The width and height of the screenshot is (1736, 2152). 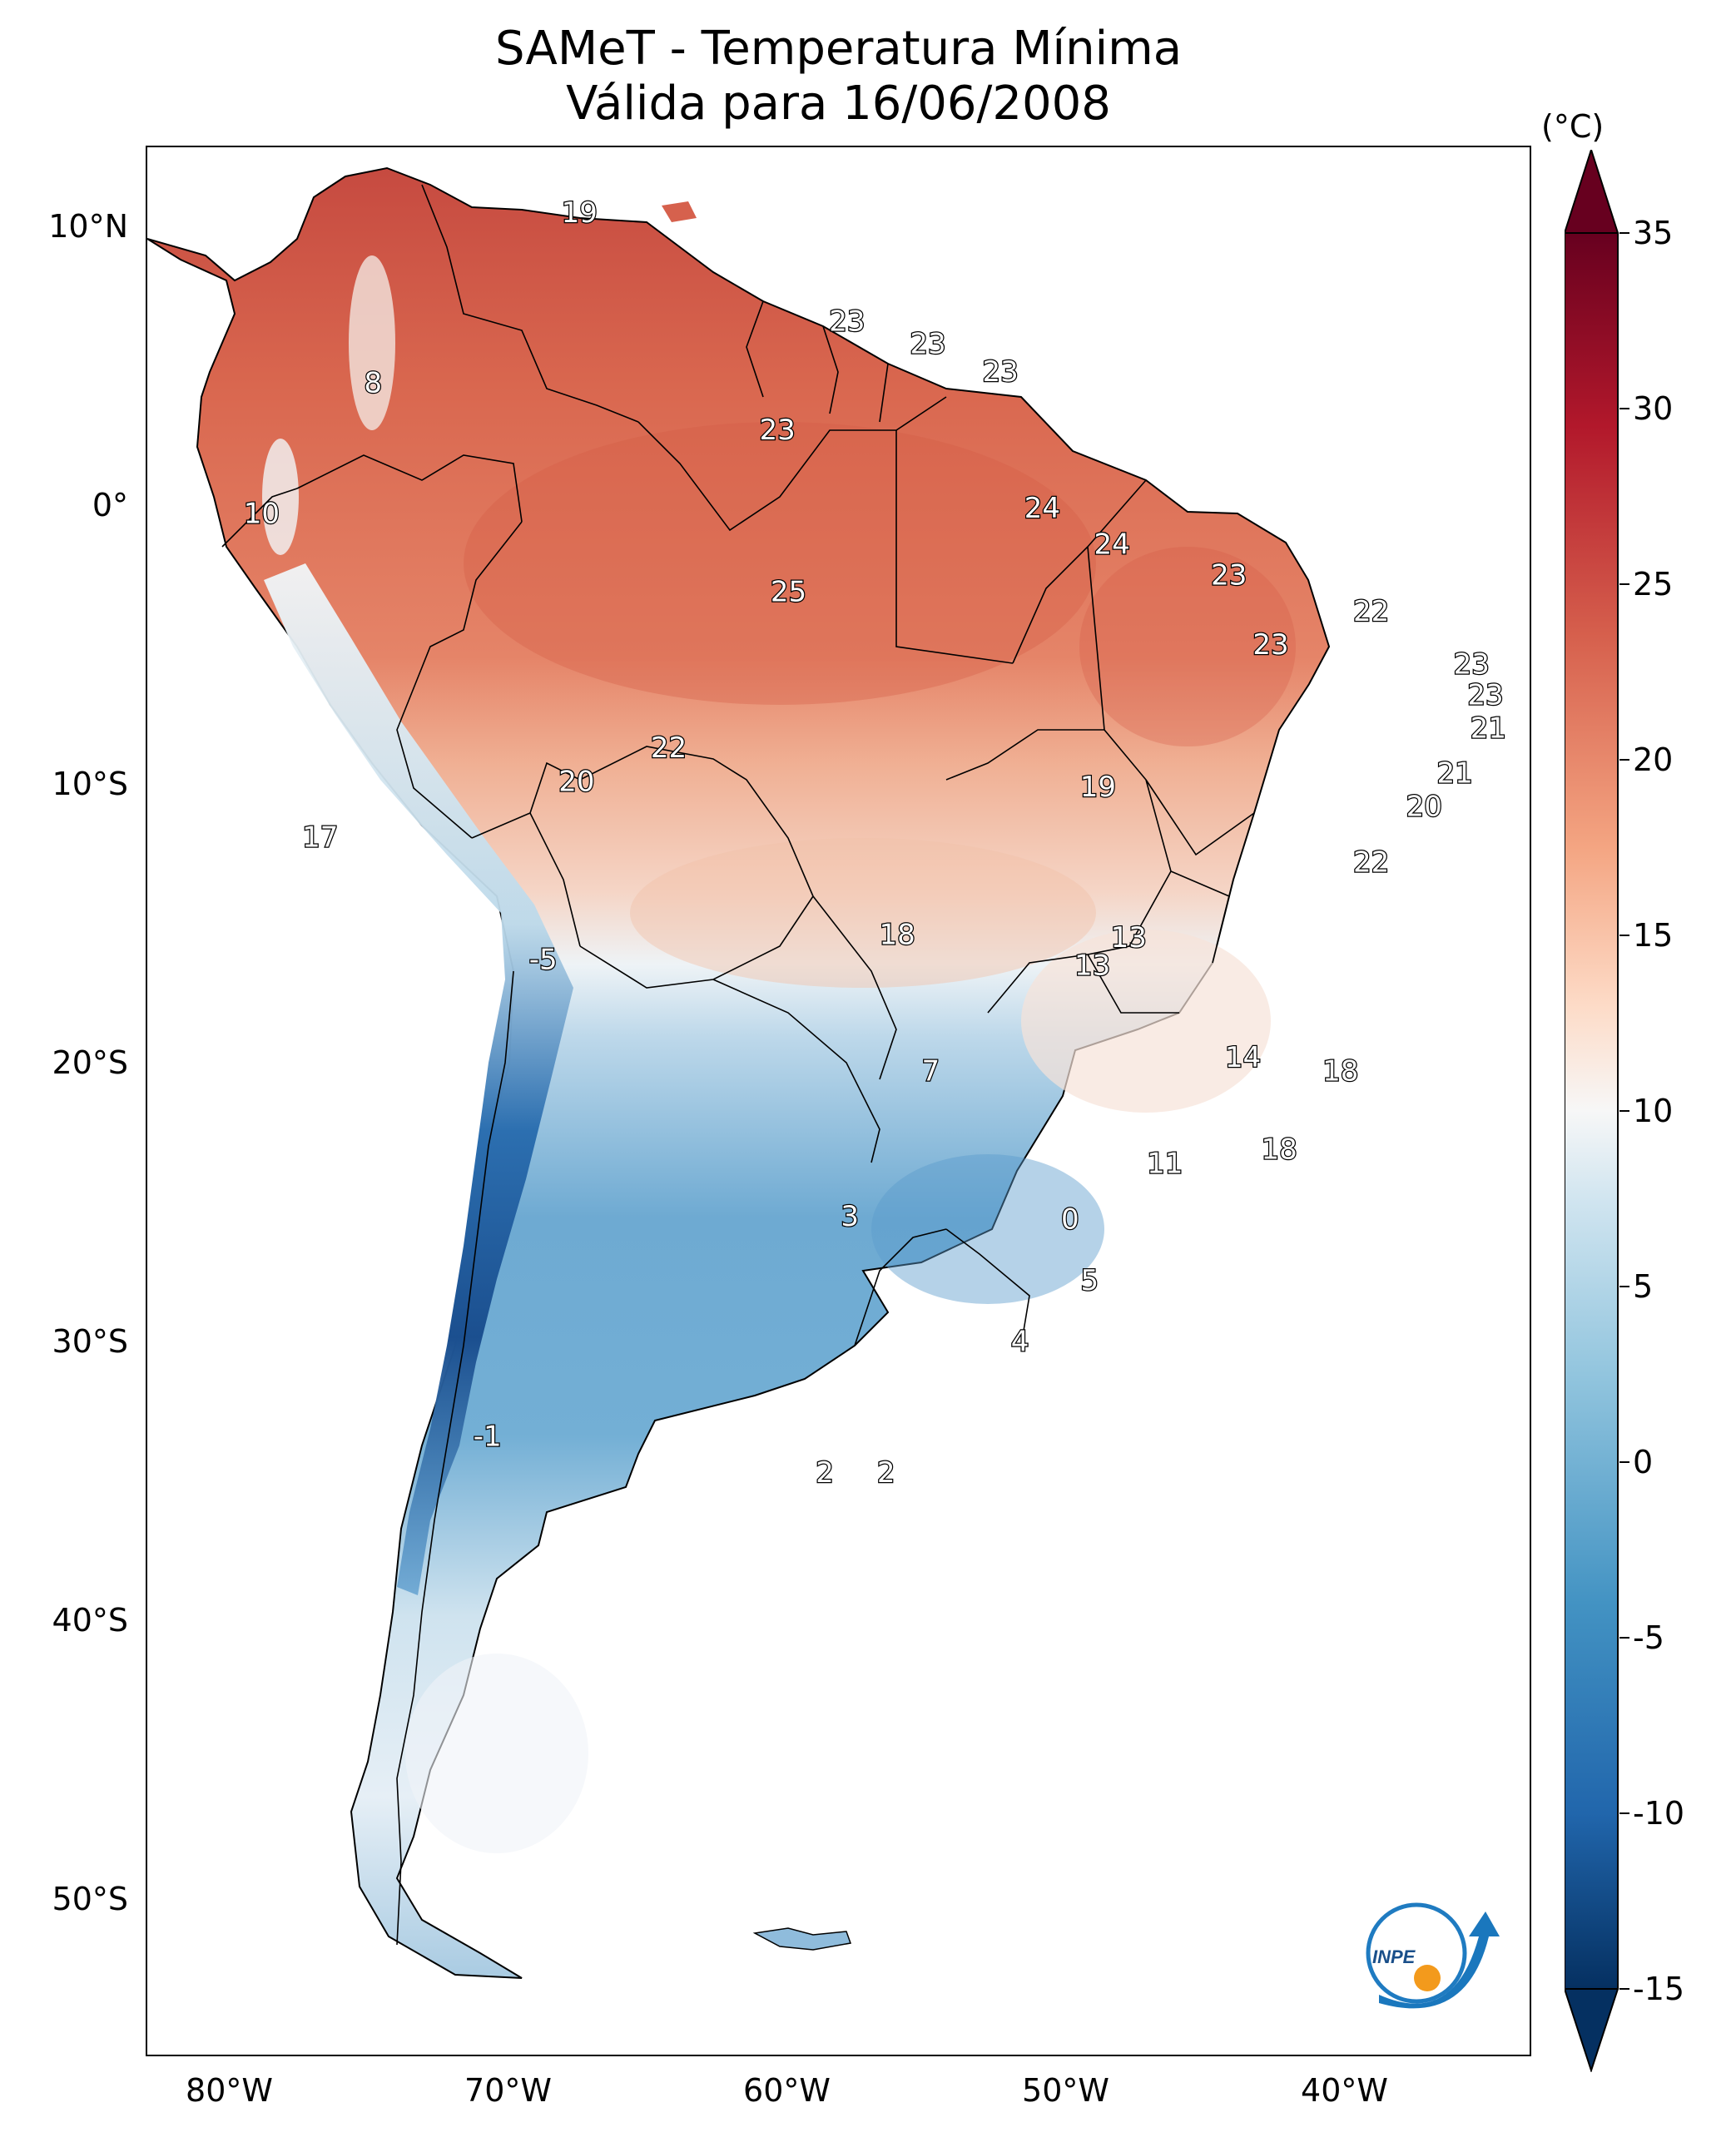 What do you see at coordinates (831, 369) in the screenshot?
I see `border-guyana-suriname` at bounding box center [831, 369].